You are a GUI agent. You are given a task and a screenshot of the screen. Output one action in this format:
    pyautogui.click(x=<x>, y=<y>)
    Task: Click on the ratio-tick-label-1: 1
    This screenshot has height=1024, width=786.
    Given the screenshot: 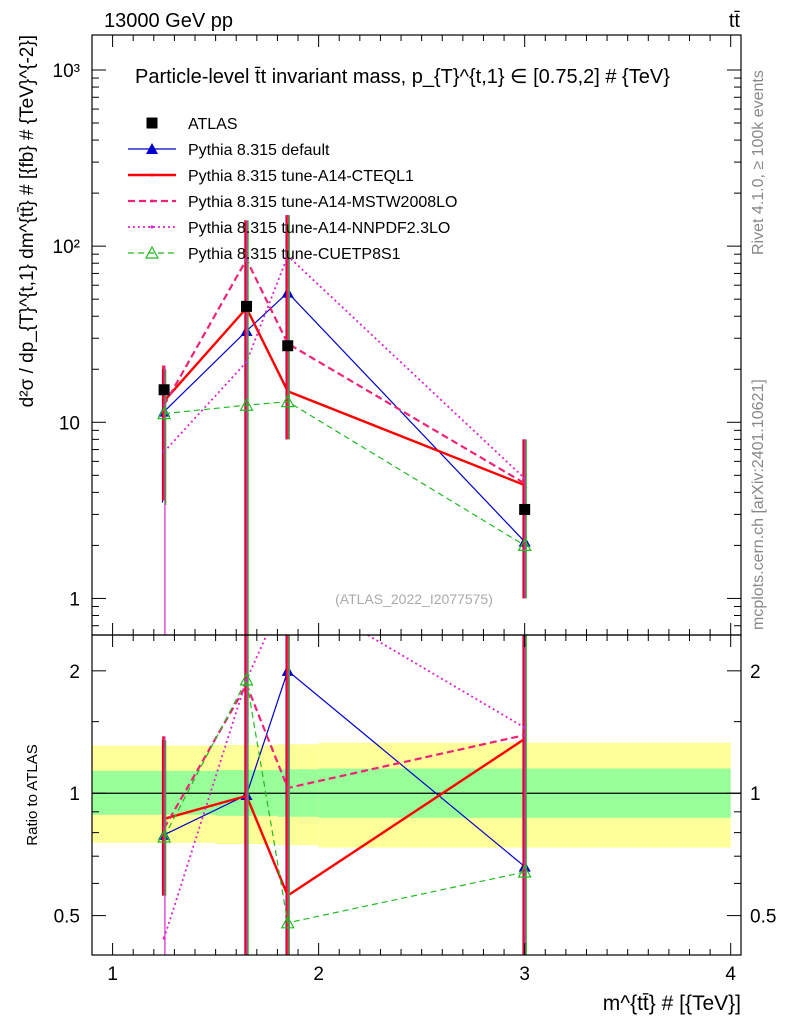 What is the action you would take?
    pyautogui.click(x=74, y=794)
    